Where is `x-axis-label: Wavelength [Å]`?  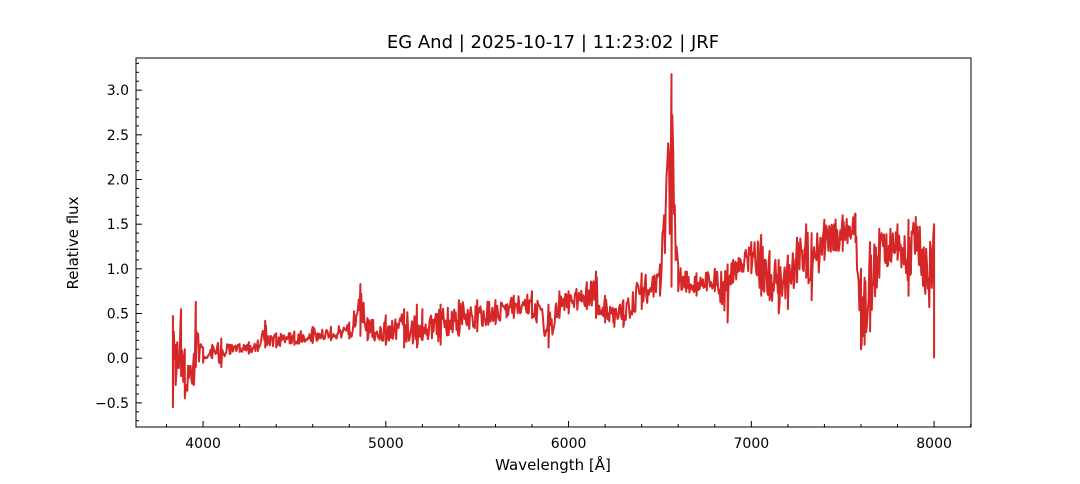
x-axis-label: Wavelength [Å] is located at coordinates (553, 464).